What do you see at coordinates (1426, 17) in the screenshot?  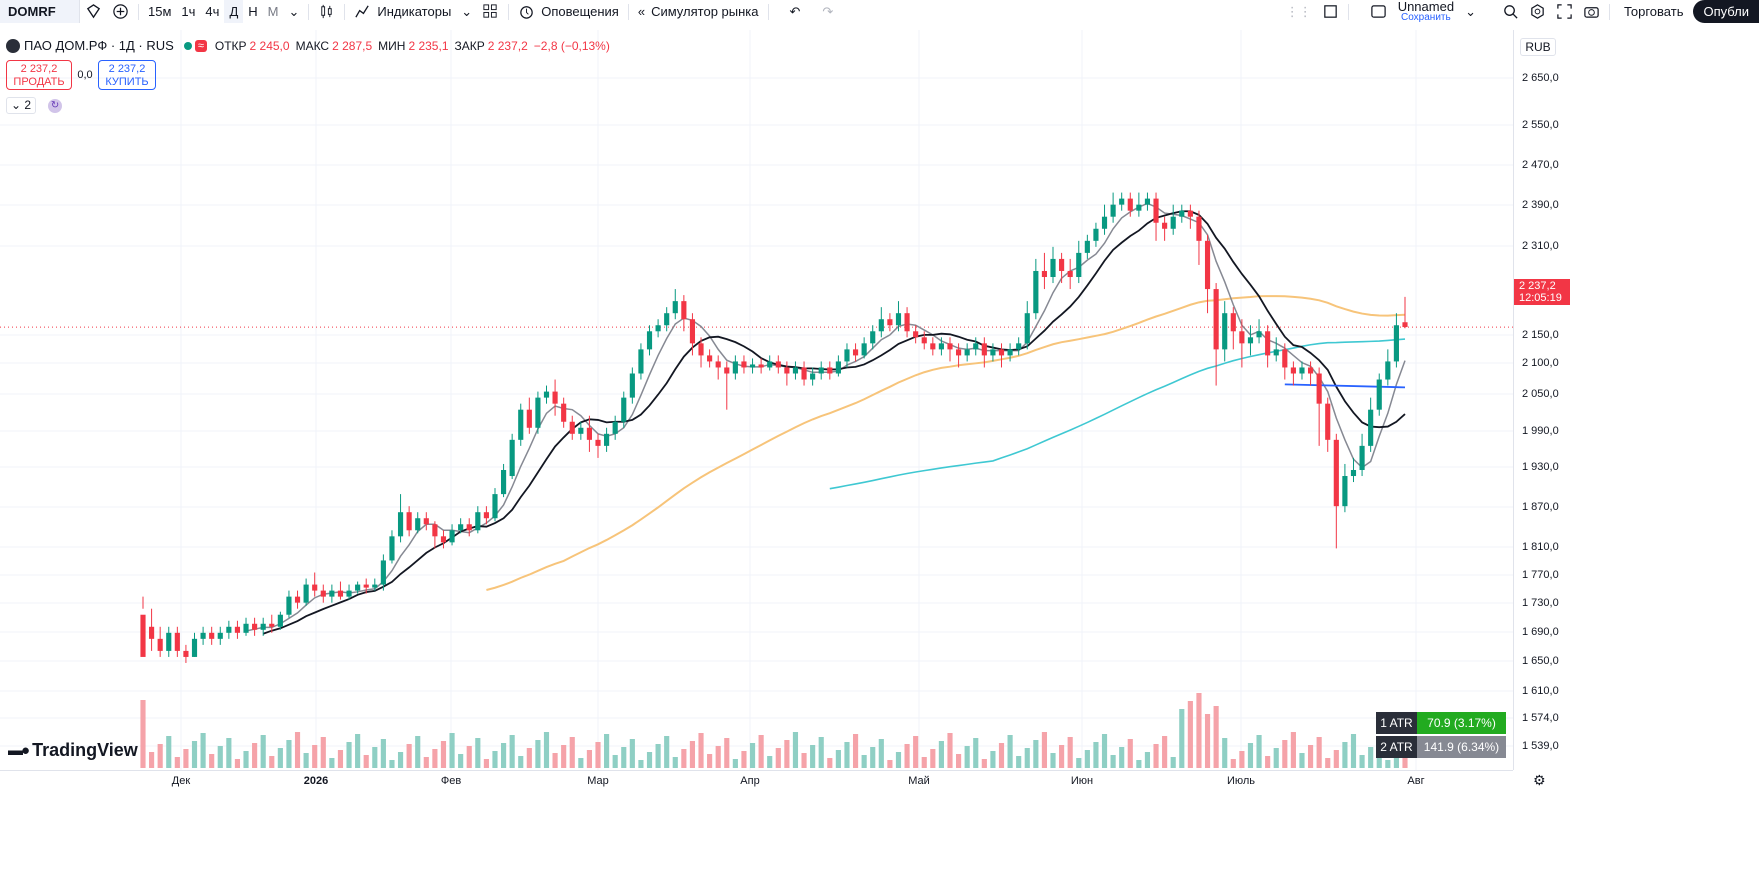 I see `save-link: Сохранить` at bounding box center [1426, 17].